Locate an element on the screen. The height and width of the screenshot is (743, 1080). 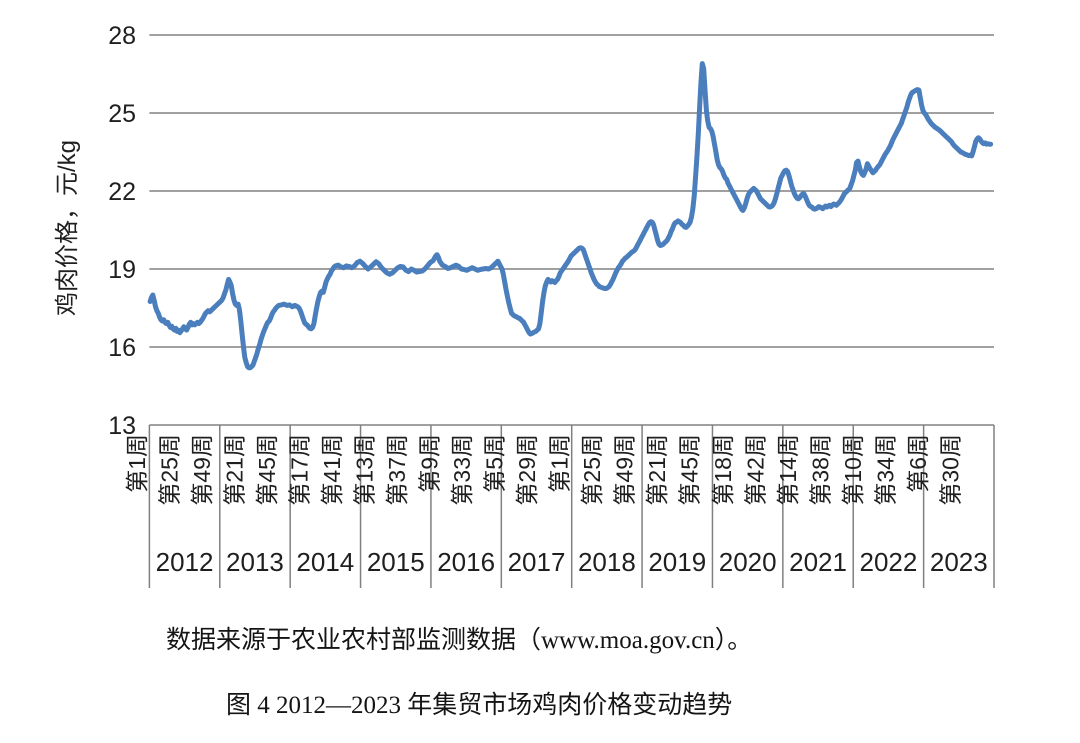
week-tick-label: 第29周 is located at coordinates (527, 470).